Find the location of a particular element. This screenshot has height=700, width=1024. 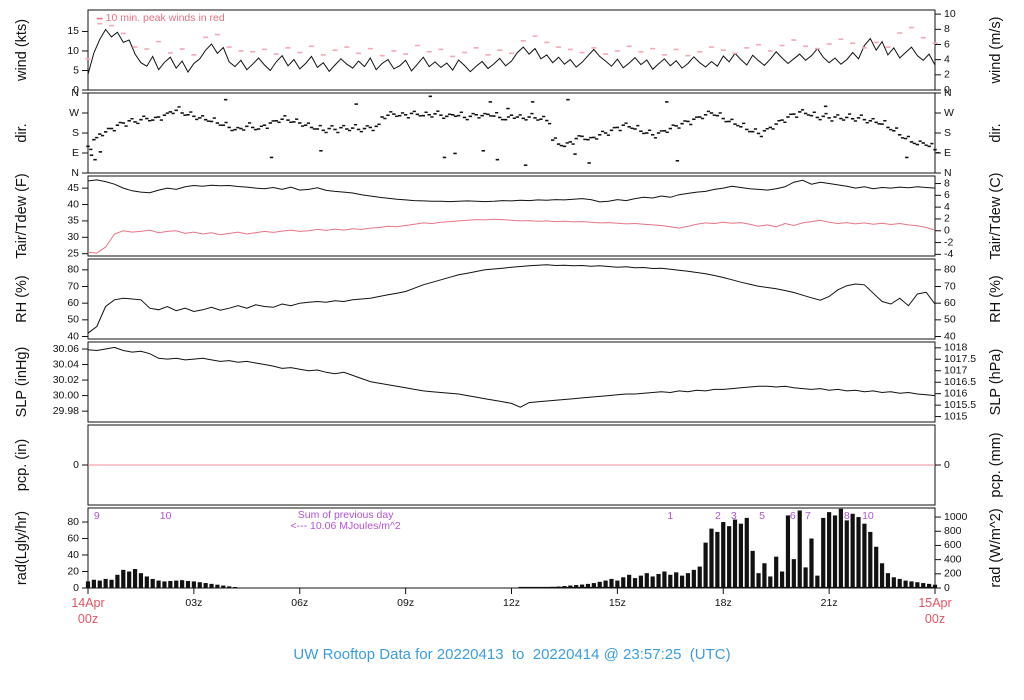

ytick-right-wind: 2 is located at coordinates (947, 75).